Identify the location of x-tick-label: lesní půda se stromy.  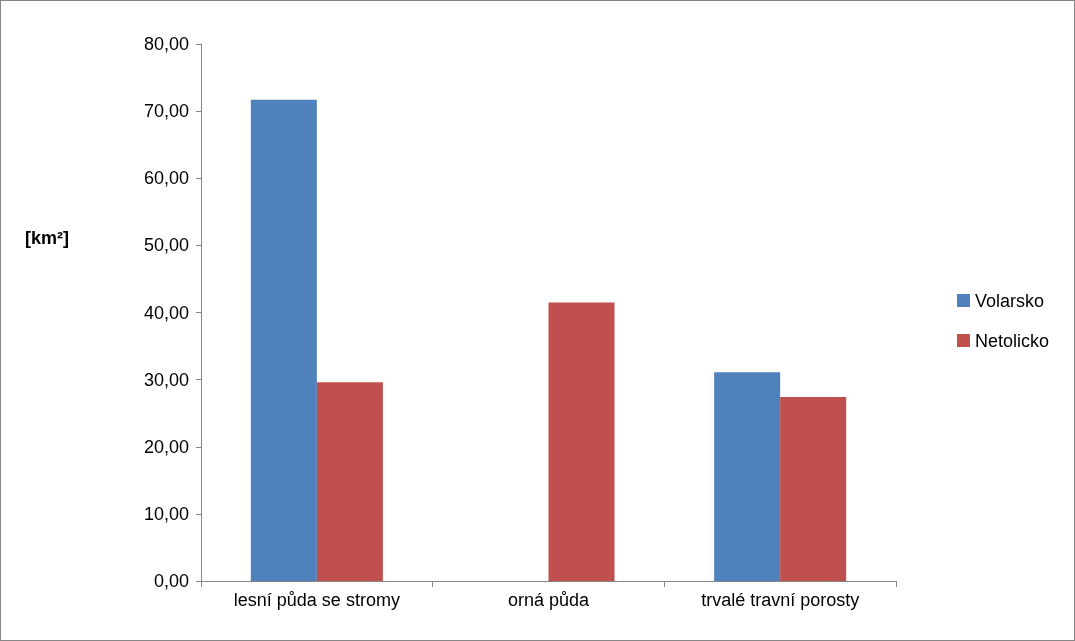
(316, 600).